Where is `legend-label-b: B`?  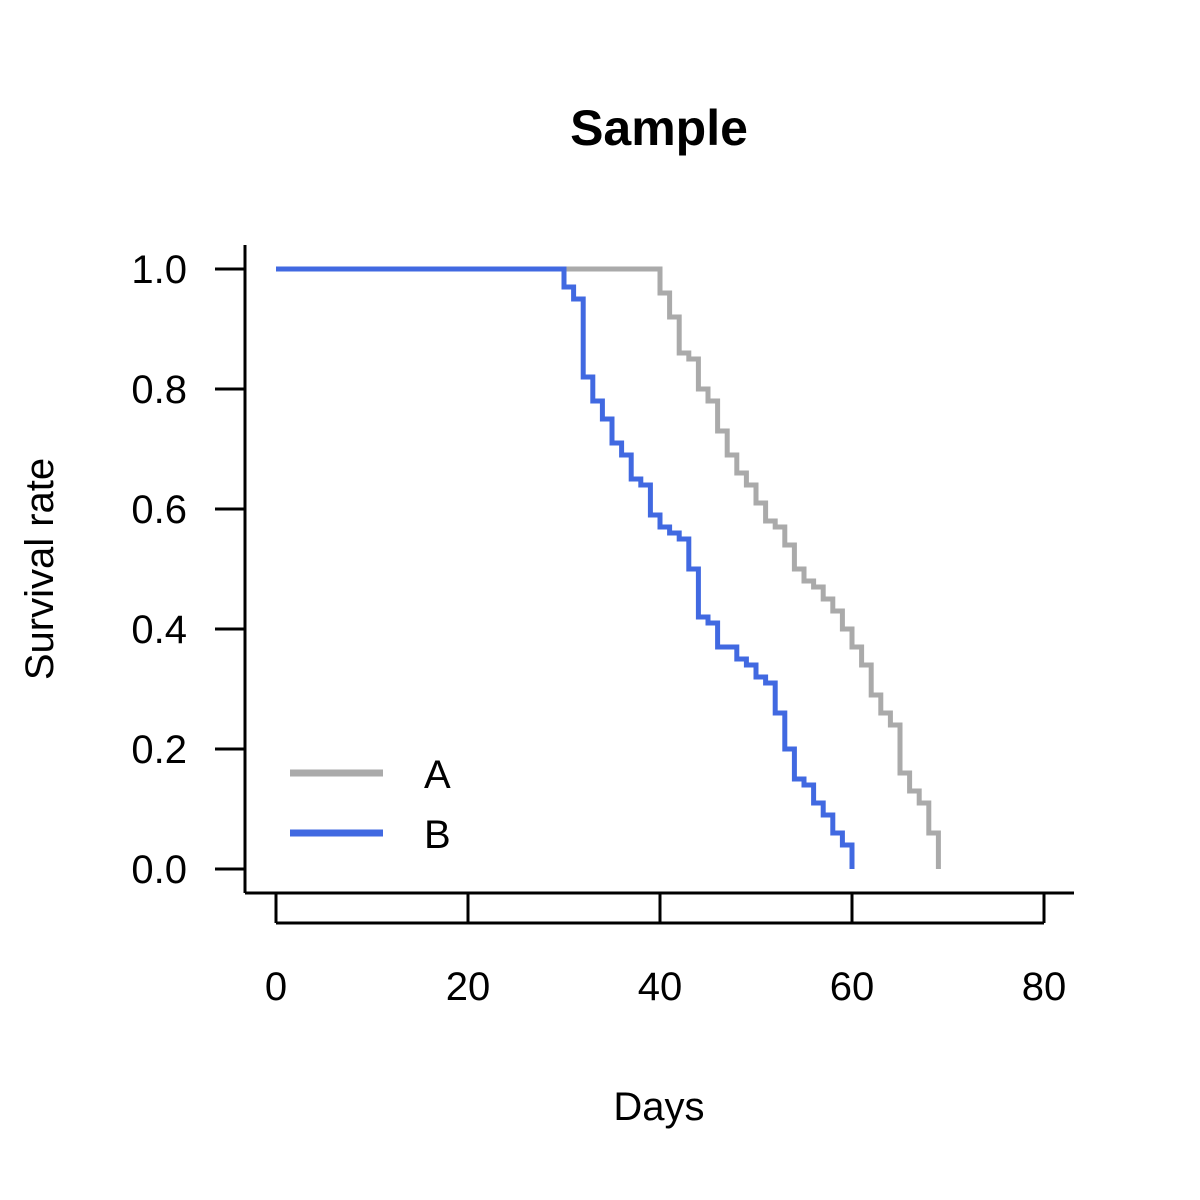 legend-label-b: B is located at coordinates (437, 835).